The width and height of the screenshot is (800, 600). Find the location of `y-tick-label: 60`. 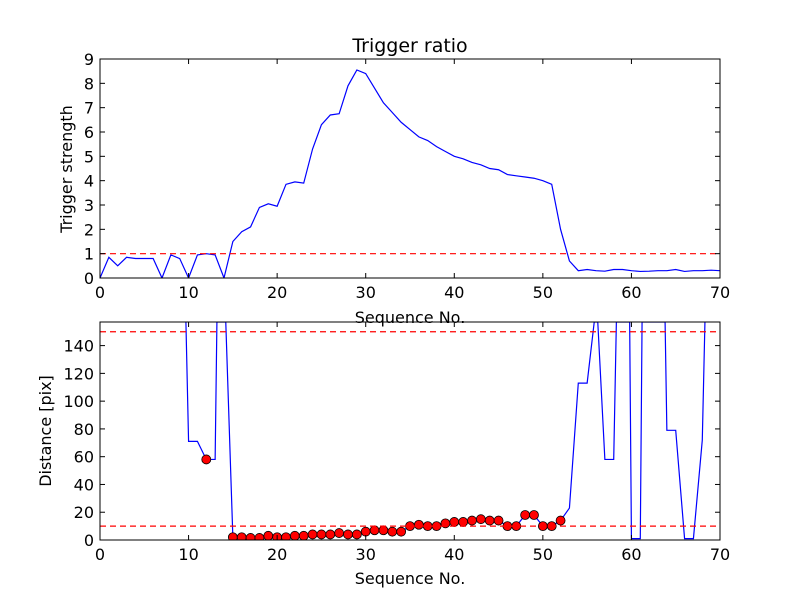

y-tick-label: 60 is located at coordinates (84, 457).